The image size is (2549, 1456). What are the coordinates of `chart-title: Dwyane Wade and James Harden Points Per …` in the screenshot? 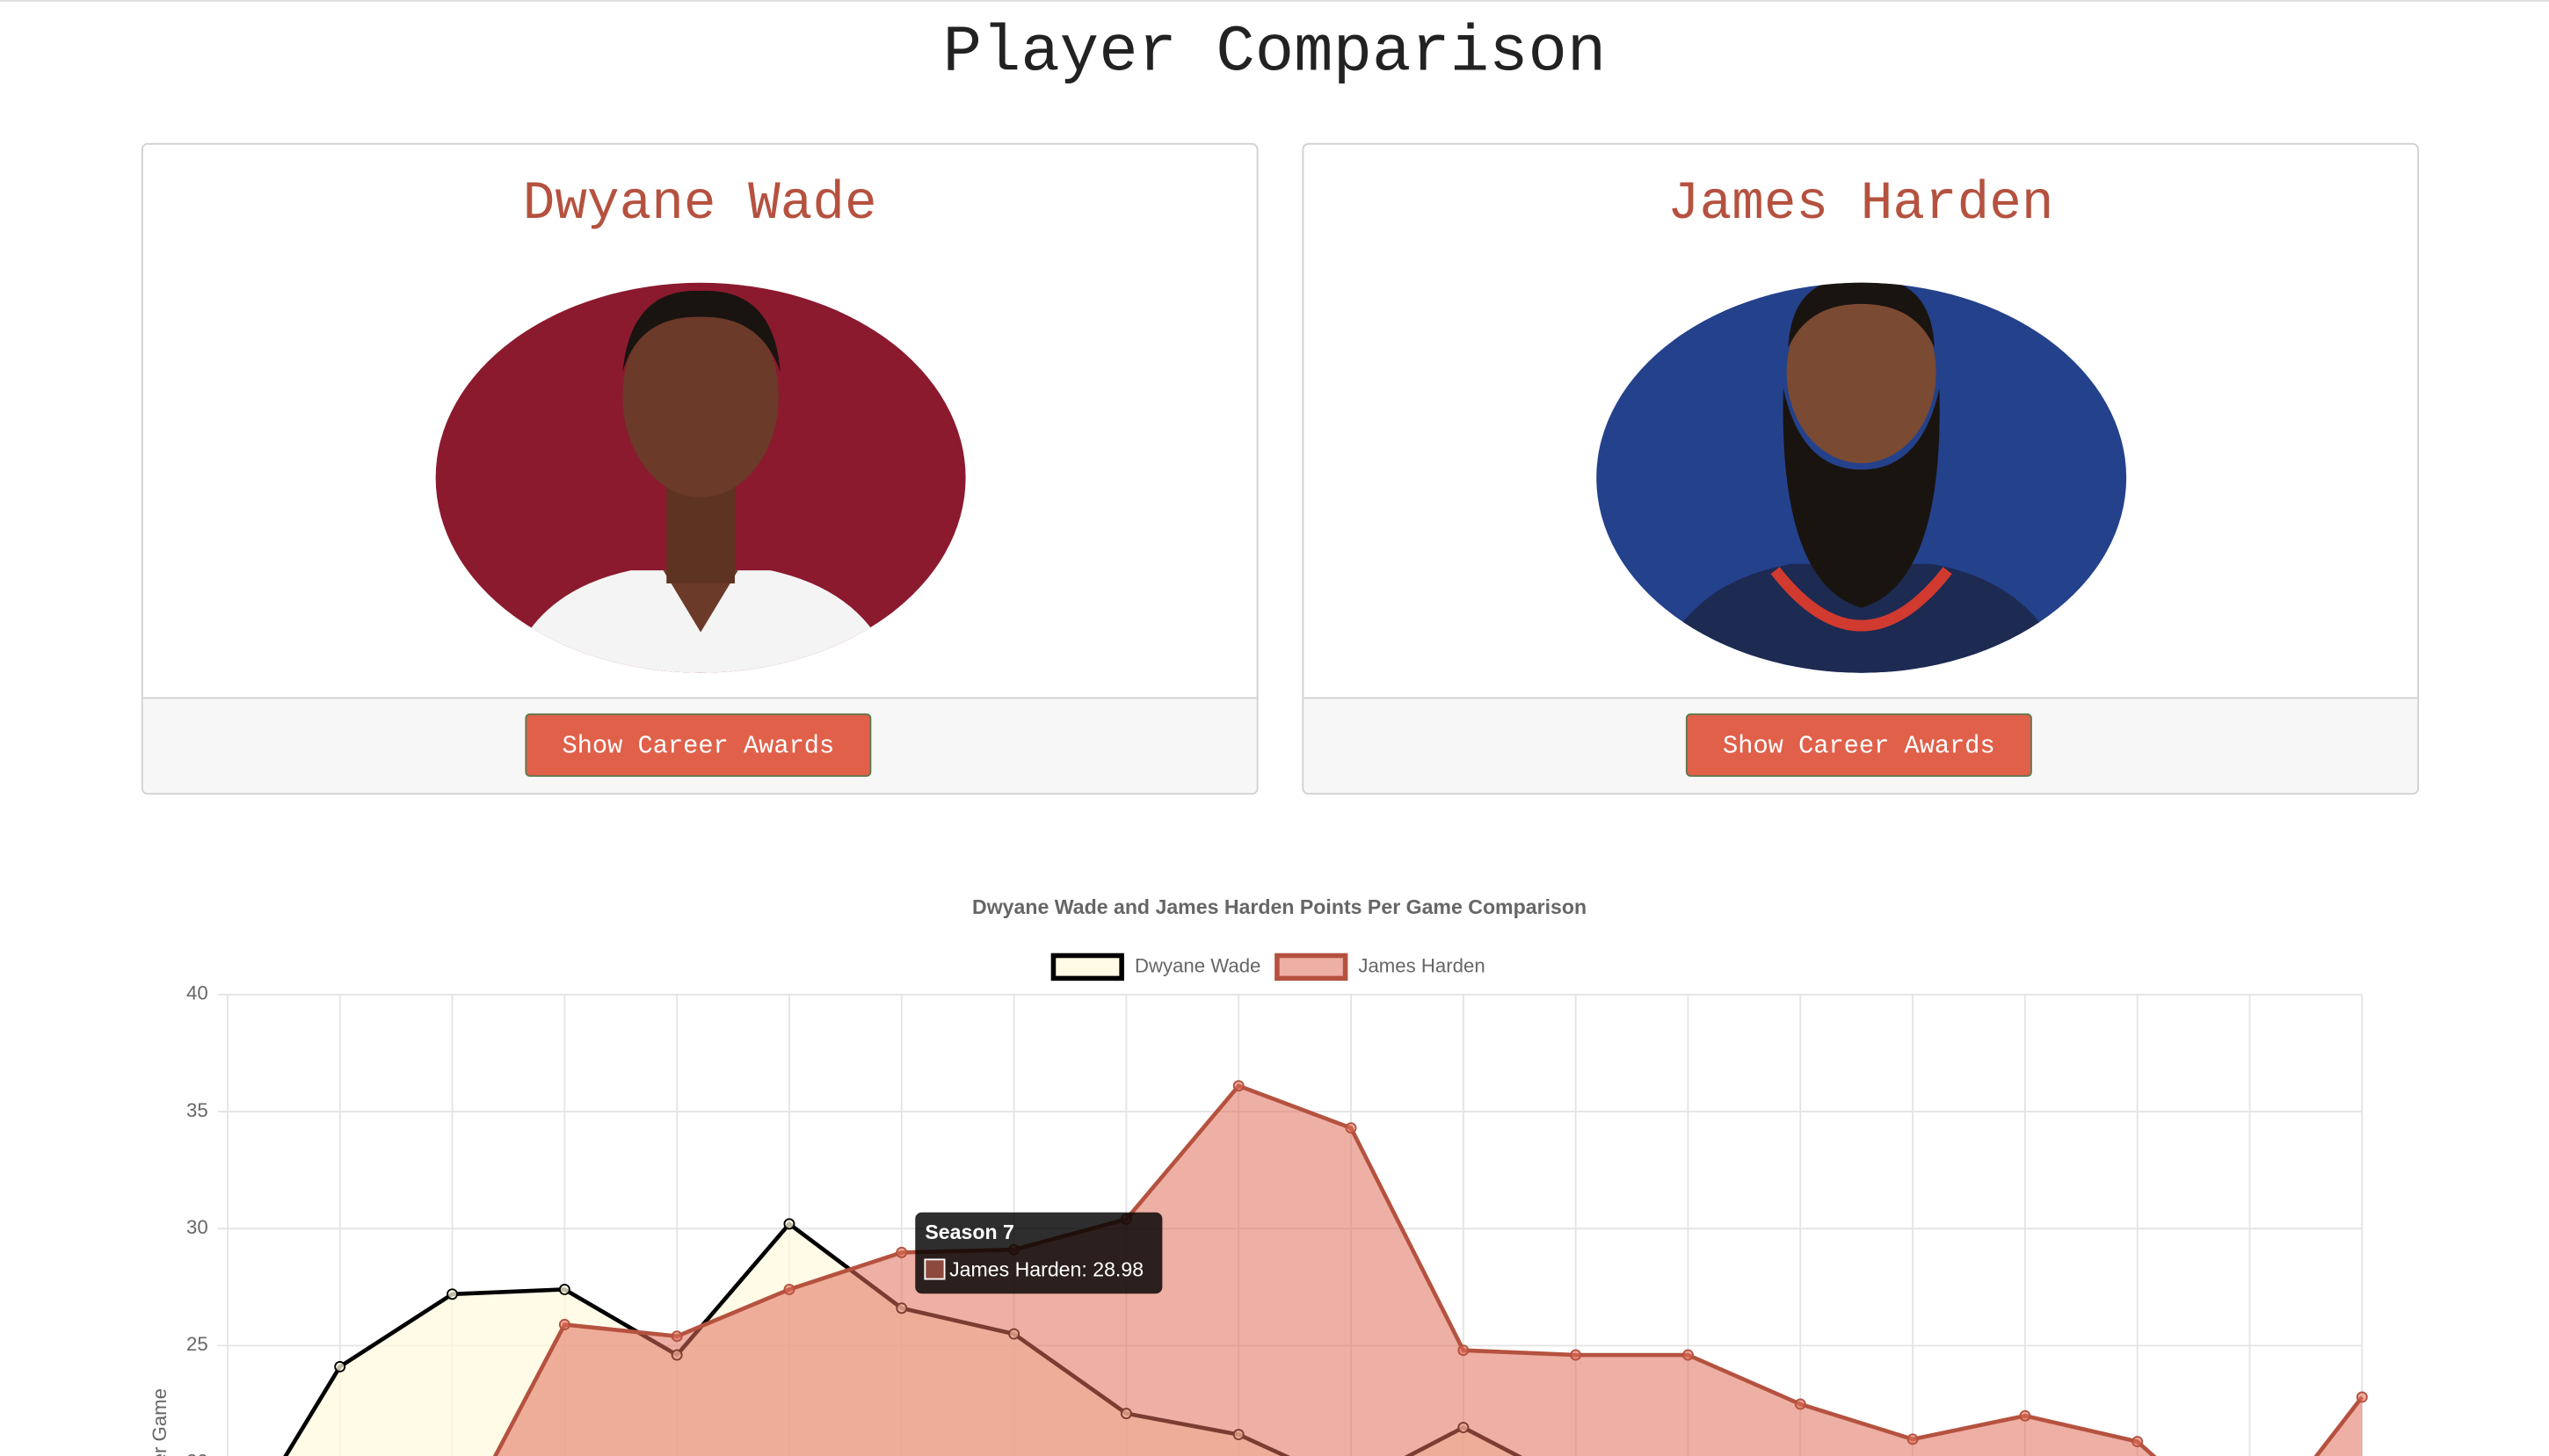 It's located at (1279, 906).